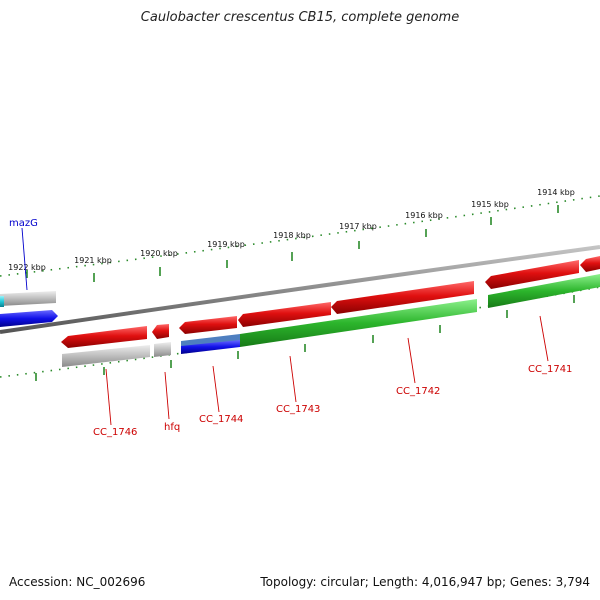 The width and height of the screenshot is (600, 600). Describe the element at coordinates (29, 318) in the screenshot. I see `gene-mazG` at that location.